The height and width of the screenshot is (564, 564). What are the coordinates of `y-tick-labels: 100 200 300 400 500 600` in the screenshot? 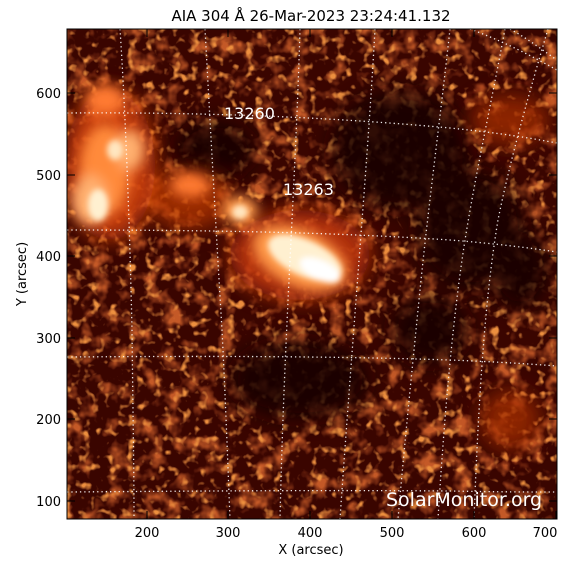 It's located at (48, 298).